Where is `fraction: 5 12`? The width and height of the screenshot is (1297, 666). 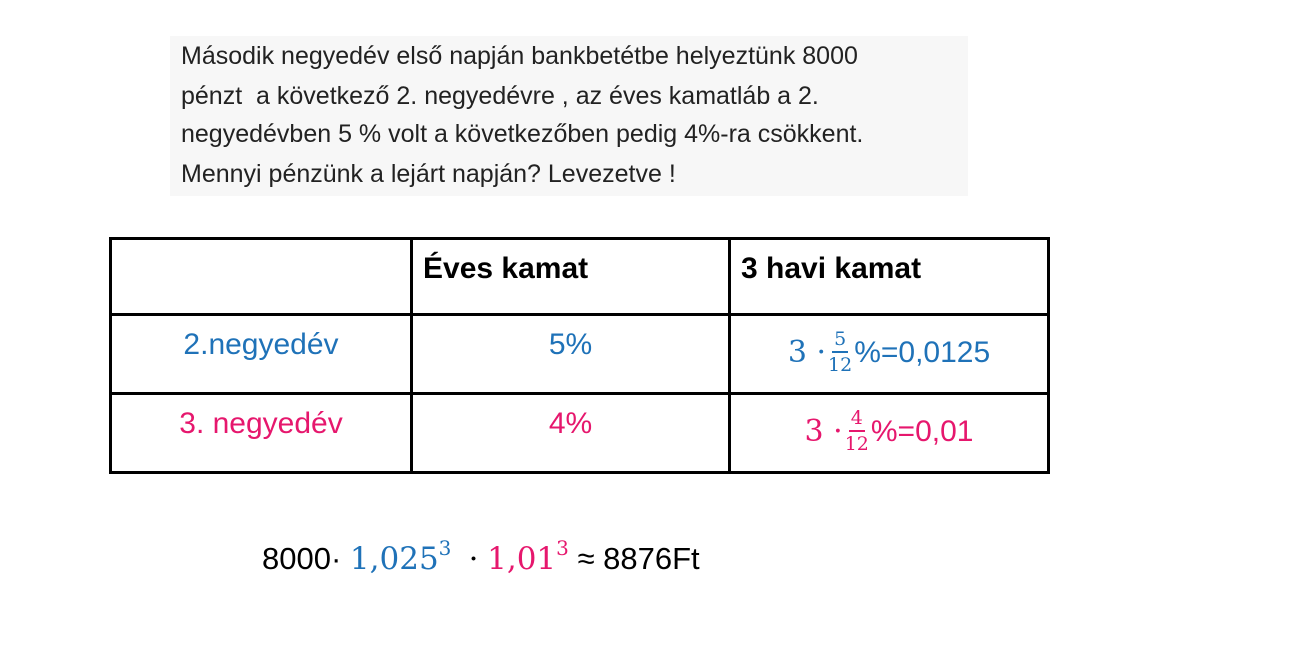 fraction: 5 12 is located at coordinates (840, 352).